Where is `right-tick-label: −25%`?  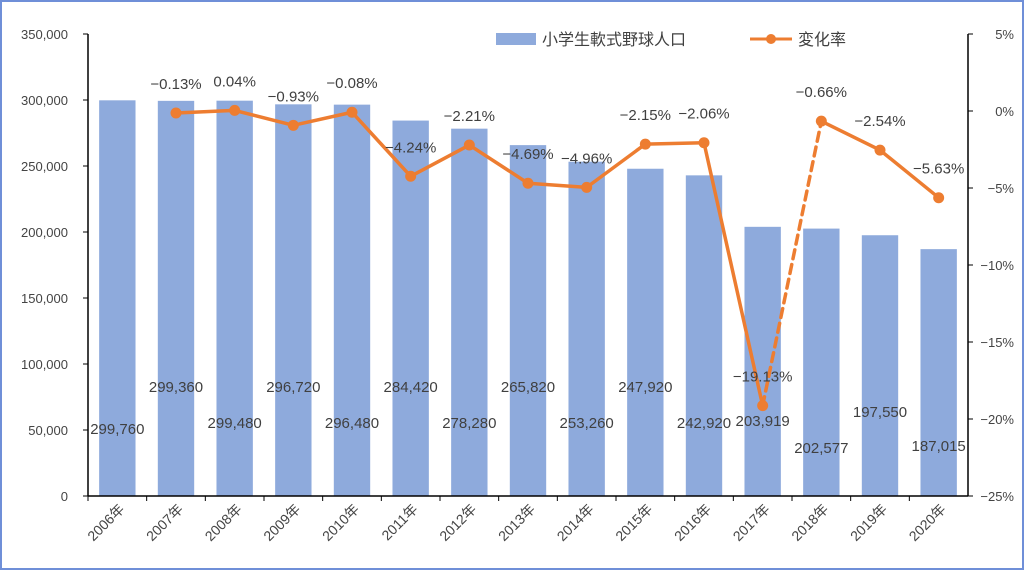 right-tick-label: −25% is located at coordinates (997, 496).